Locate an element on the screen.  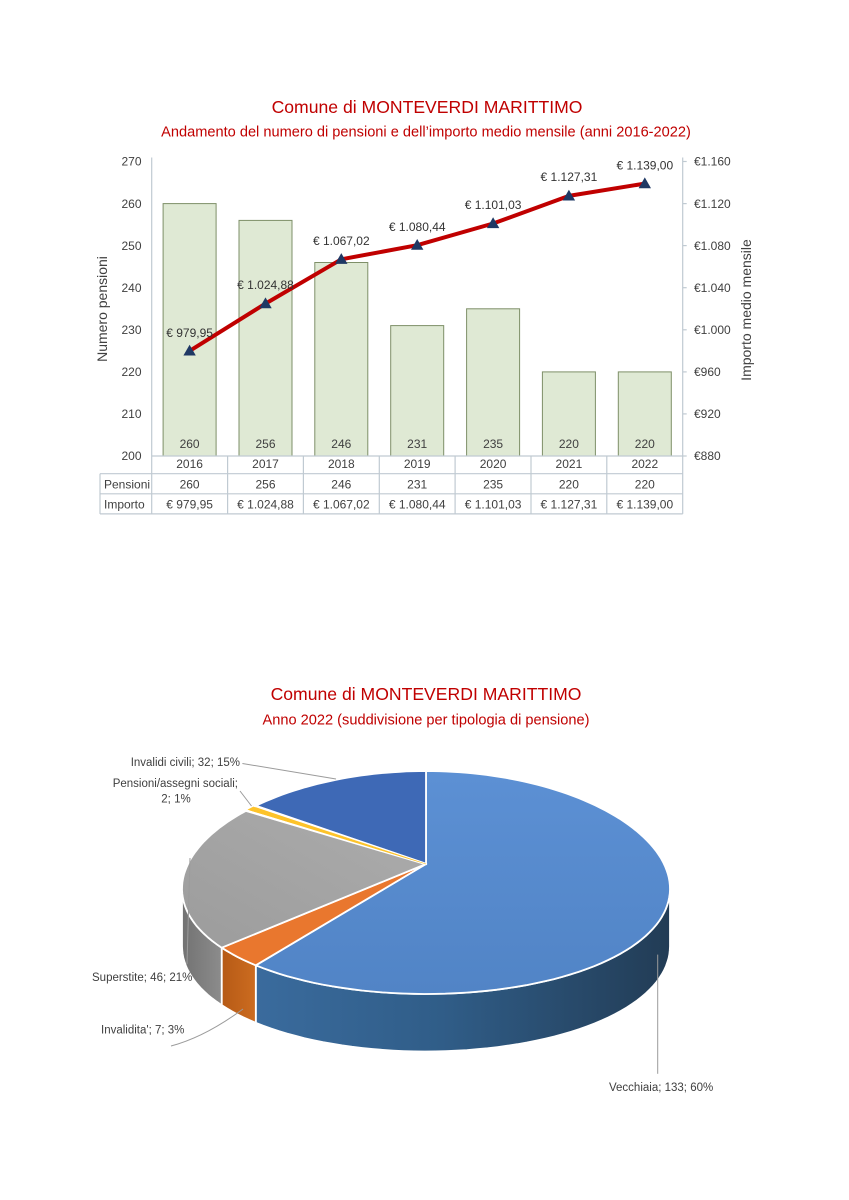
svg-text: Pensioni is located at coordinates (127, 484).